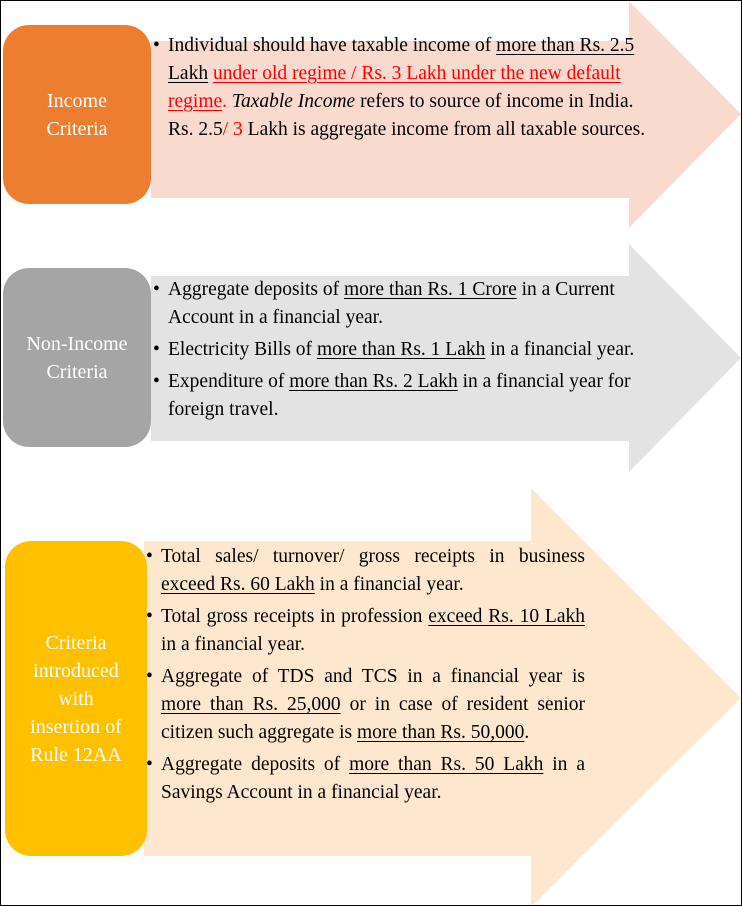 This screenshot has height=906, width=742. I want to click on bullet-text: Taxable Income, so click(293, 101).